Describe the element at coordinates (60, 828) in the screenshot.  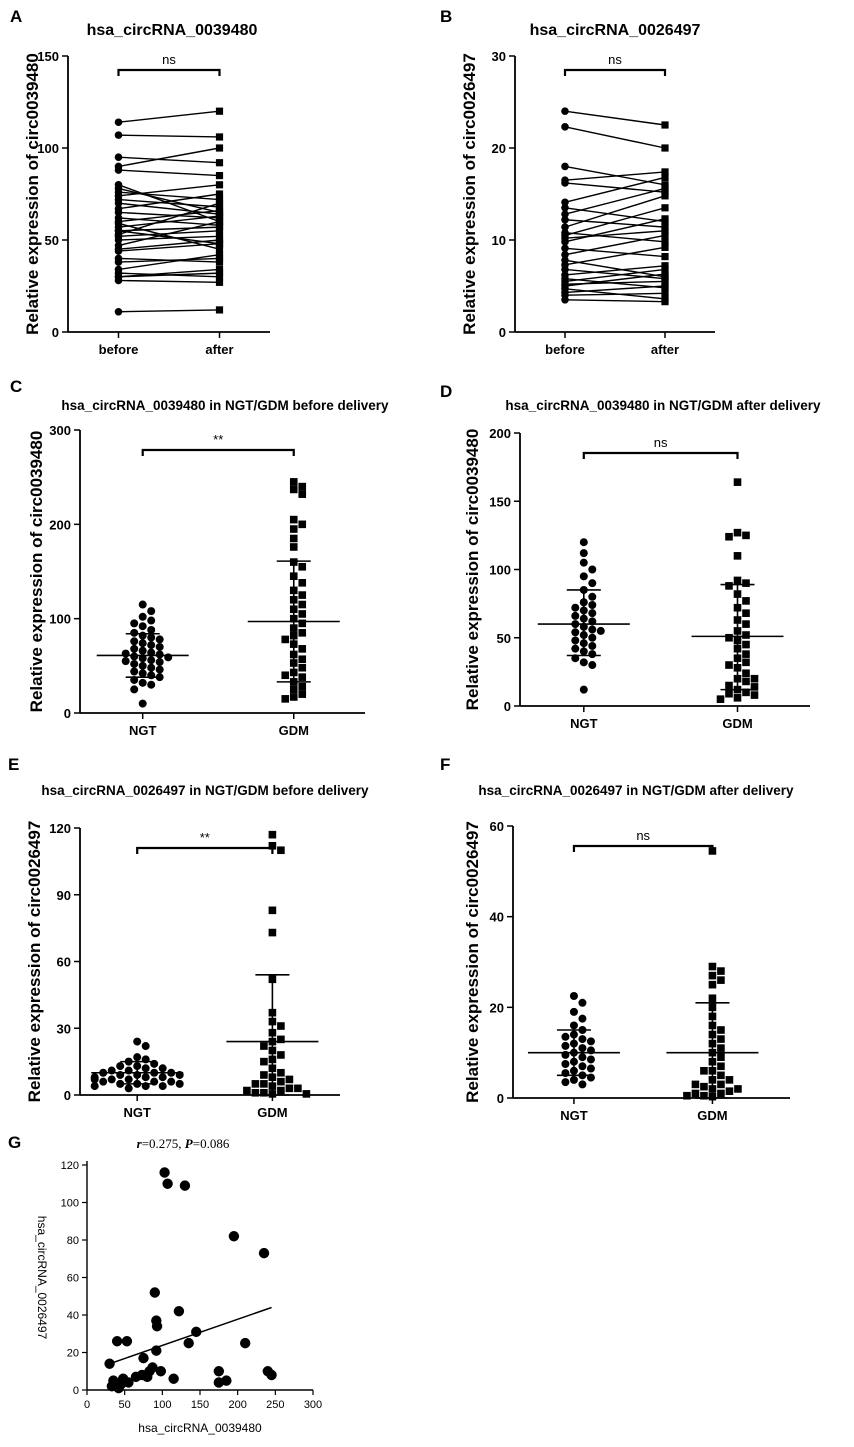
I see `y-tick-label: 120` at that location.